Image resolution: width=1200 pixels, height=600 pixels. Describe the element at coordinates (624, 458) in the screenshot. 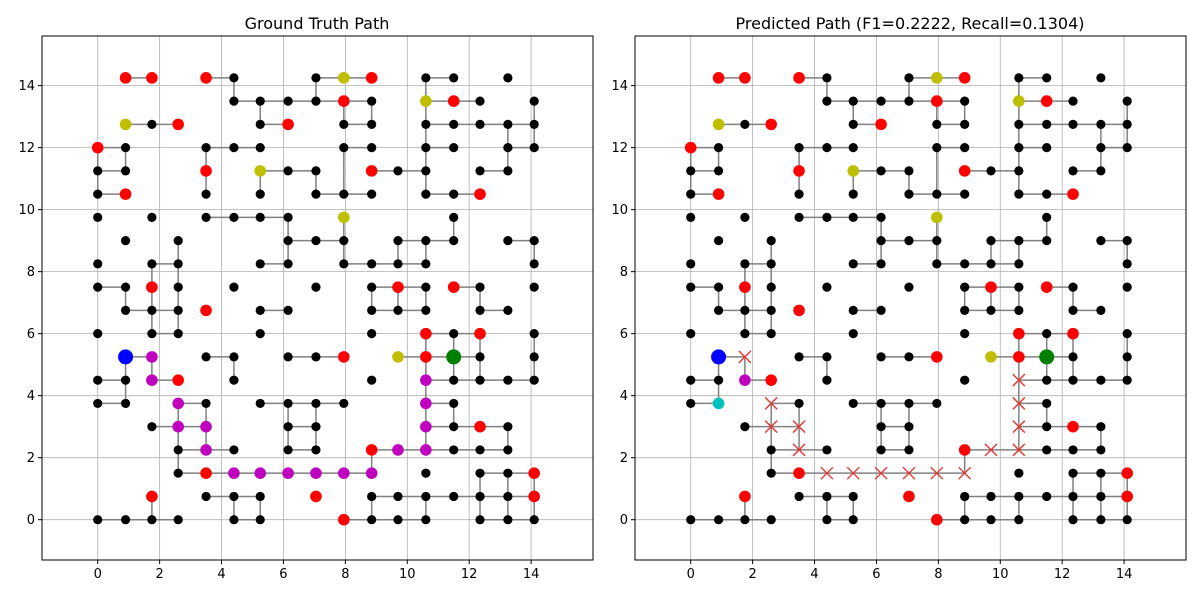

I see `pred-y-tick-label: 2` at that location.